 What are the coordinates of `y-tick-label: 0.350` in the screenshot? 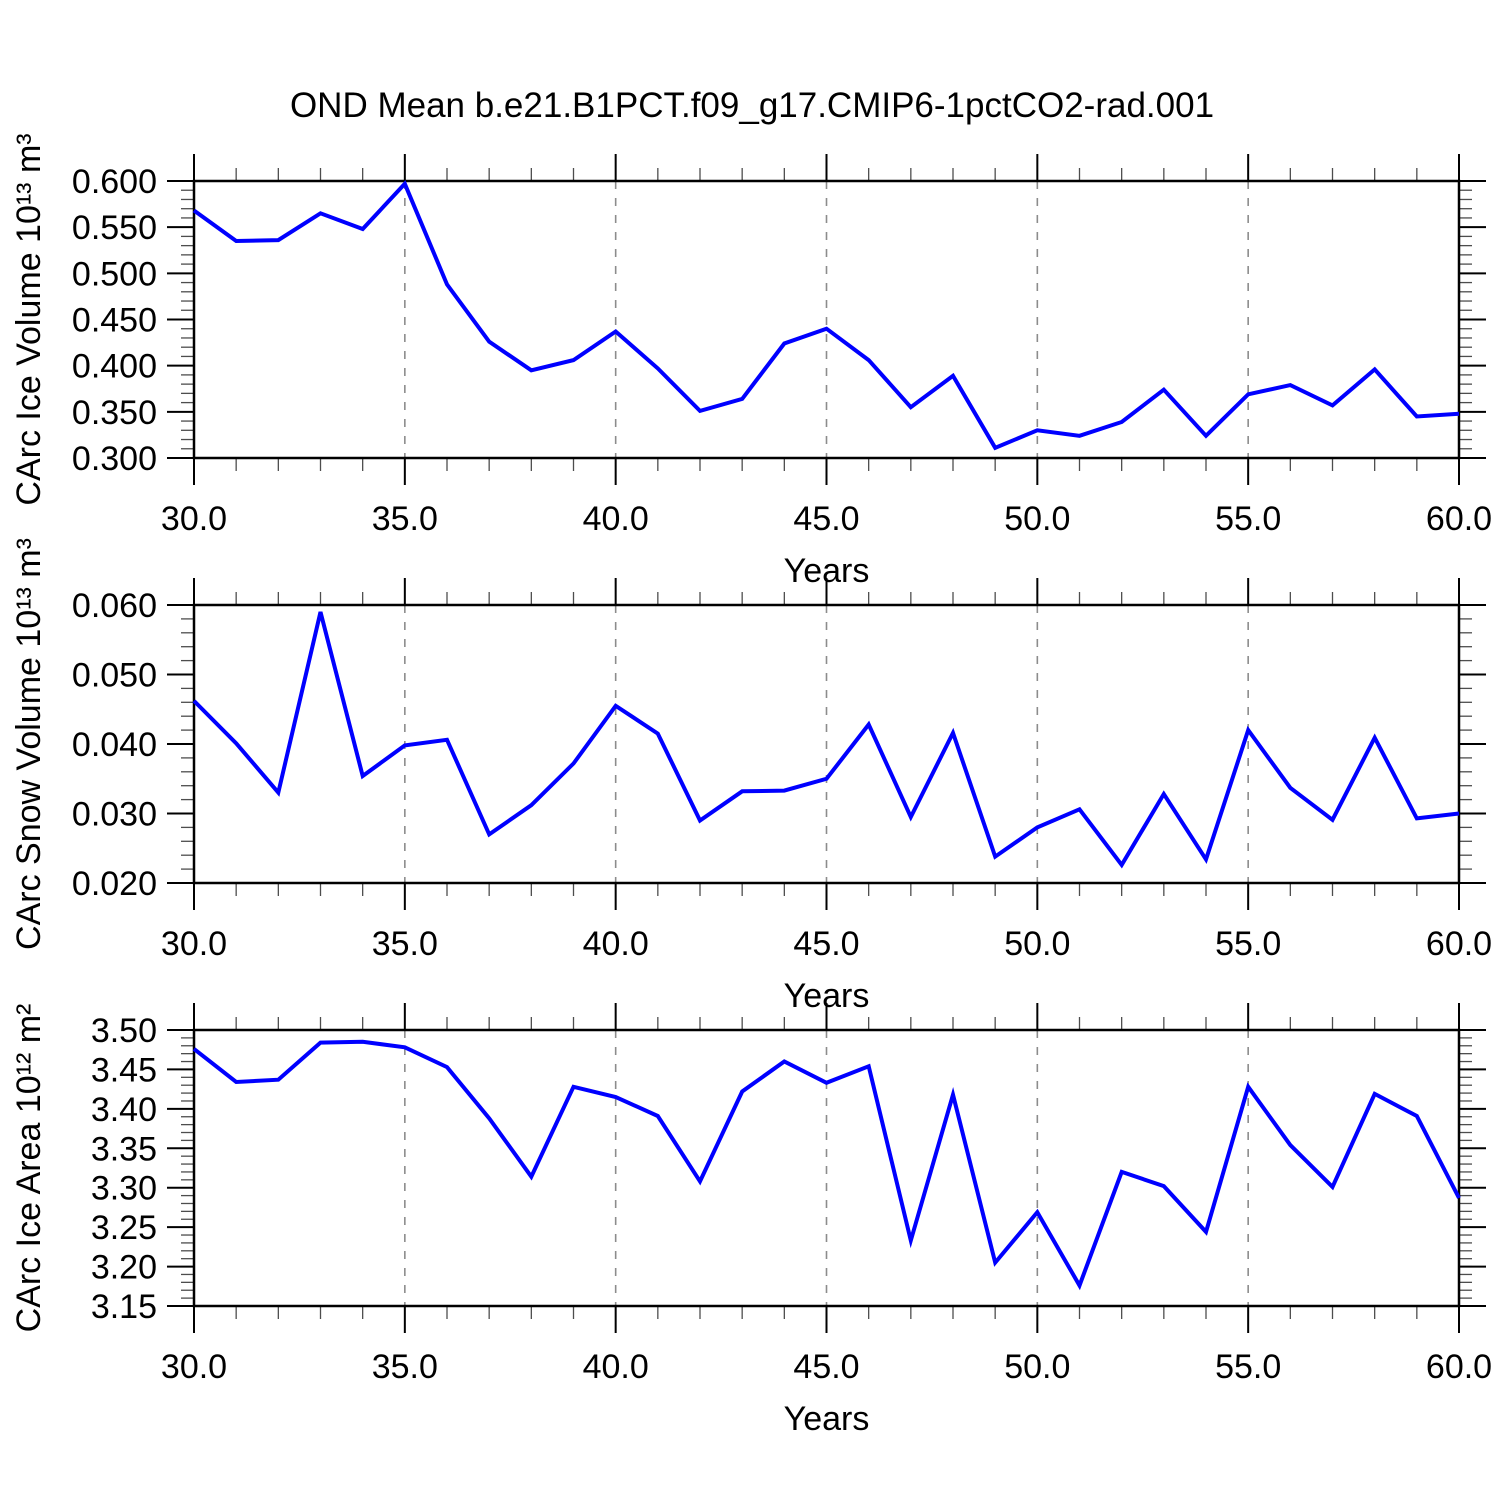 It's located at (114, 413).